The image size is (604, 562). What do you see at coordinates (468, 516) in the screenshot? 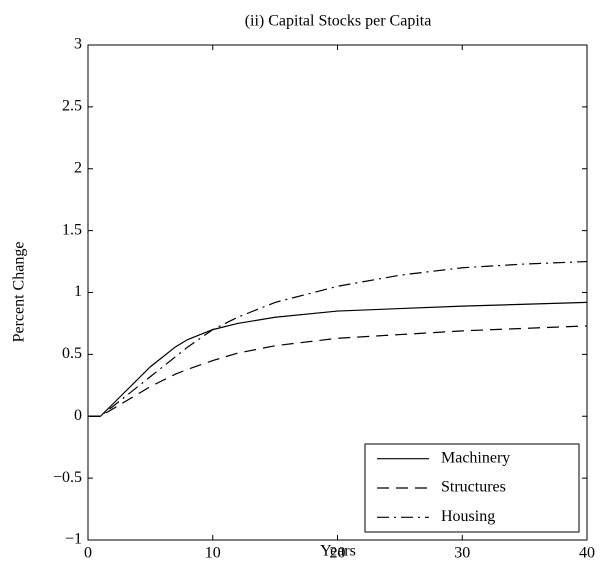
I see `legend-label: Housing` at bounding box center [468, 516].